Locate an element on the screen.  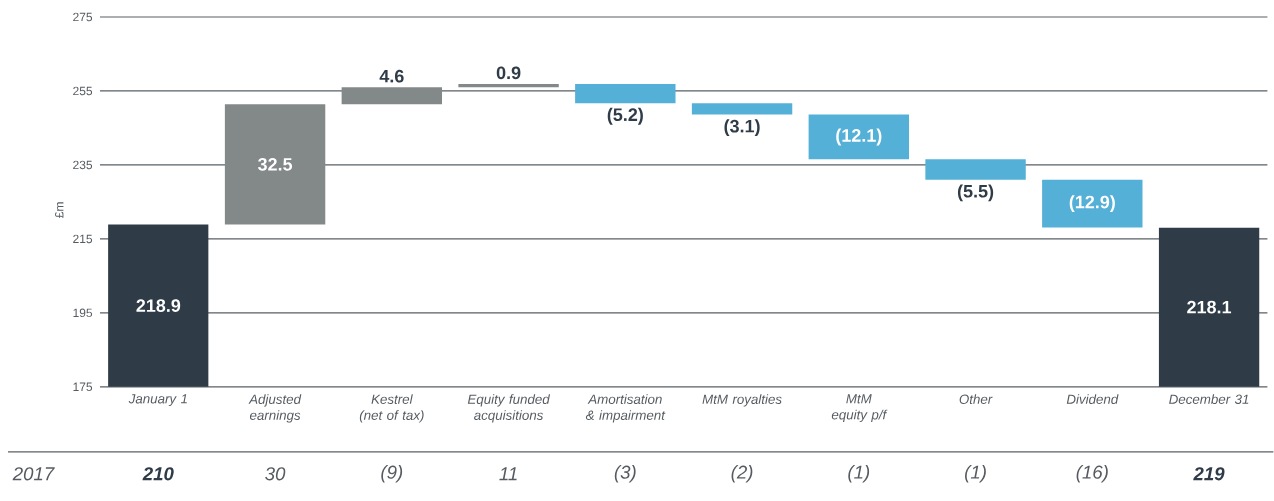
text: (2) is located at coordinates (742, 474).